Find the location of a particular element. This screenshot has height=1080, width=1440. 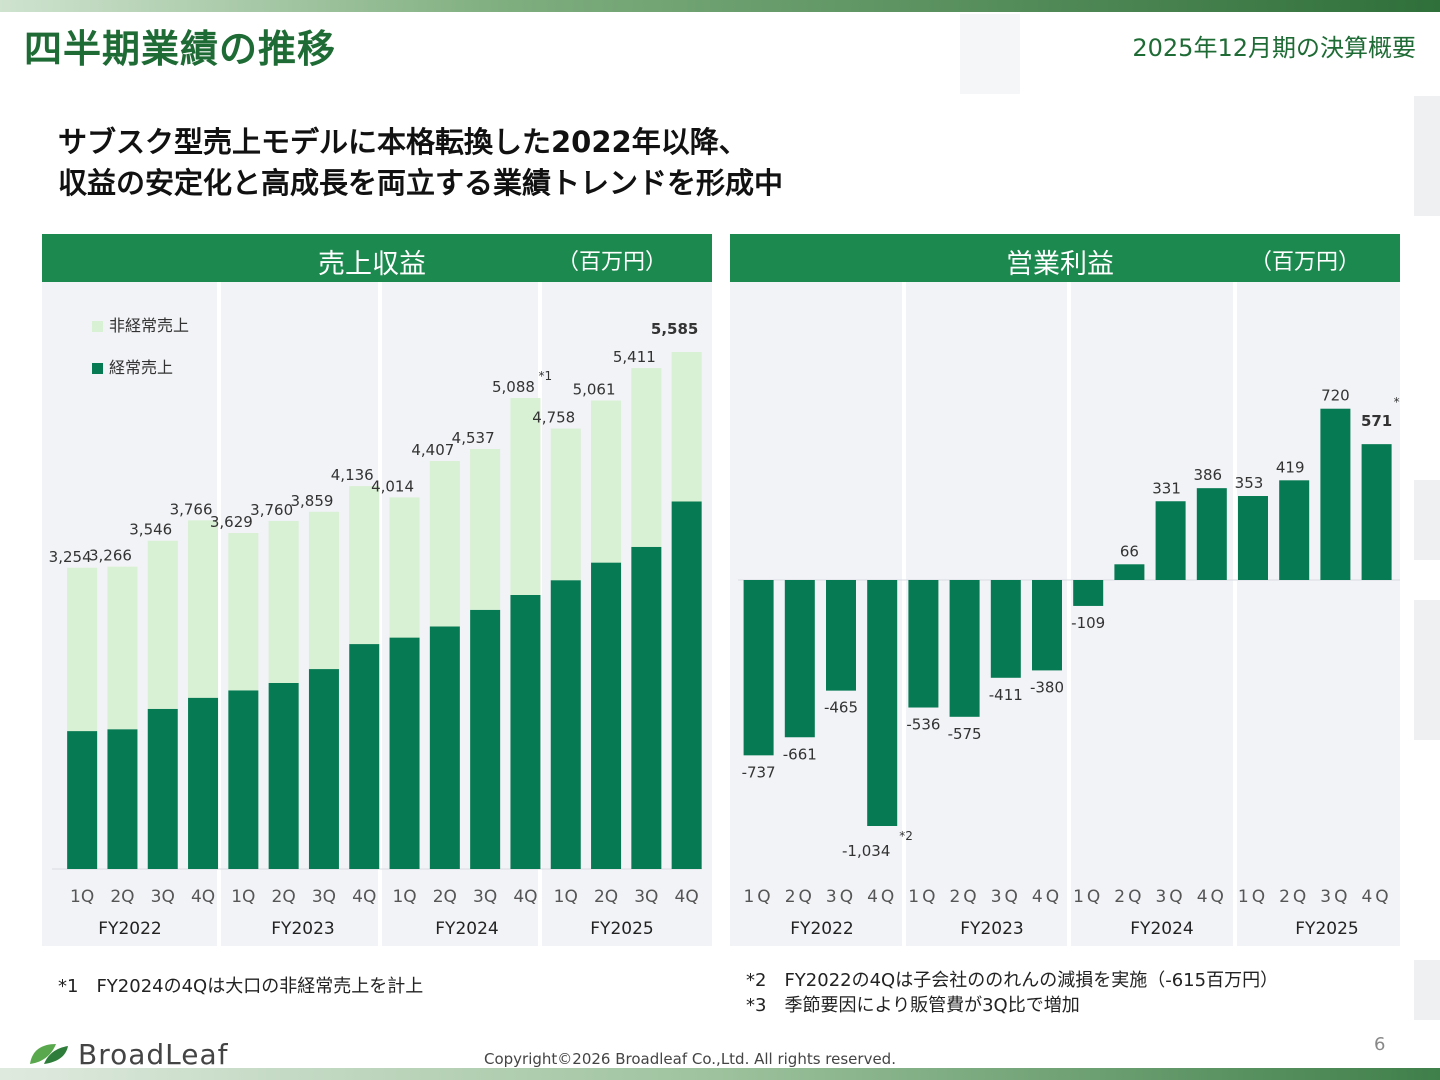

data-label-value: 386 is located at coordinates (1207, 475).